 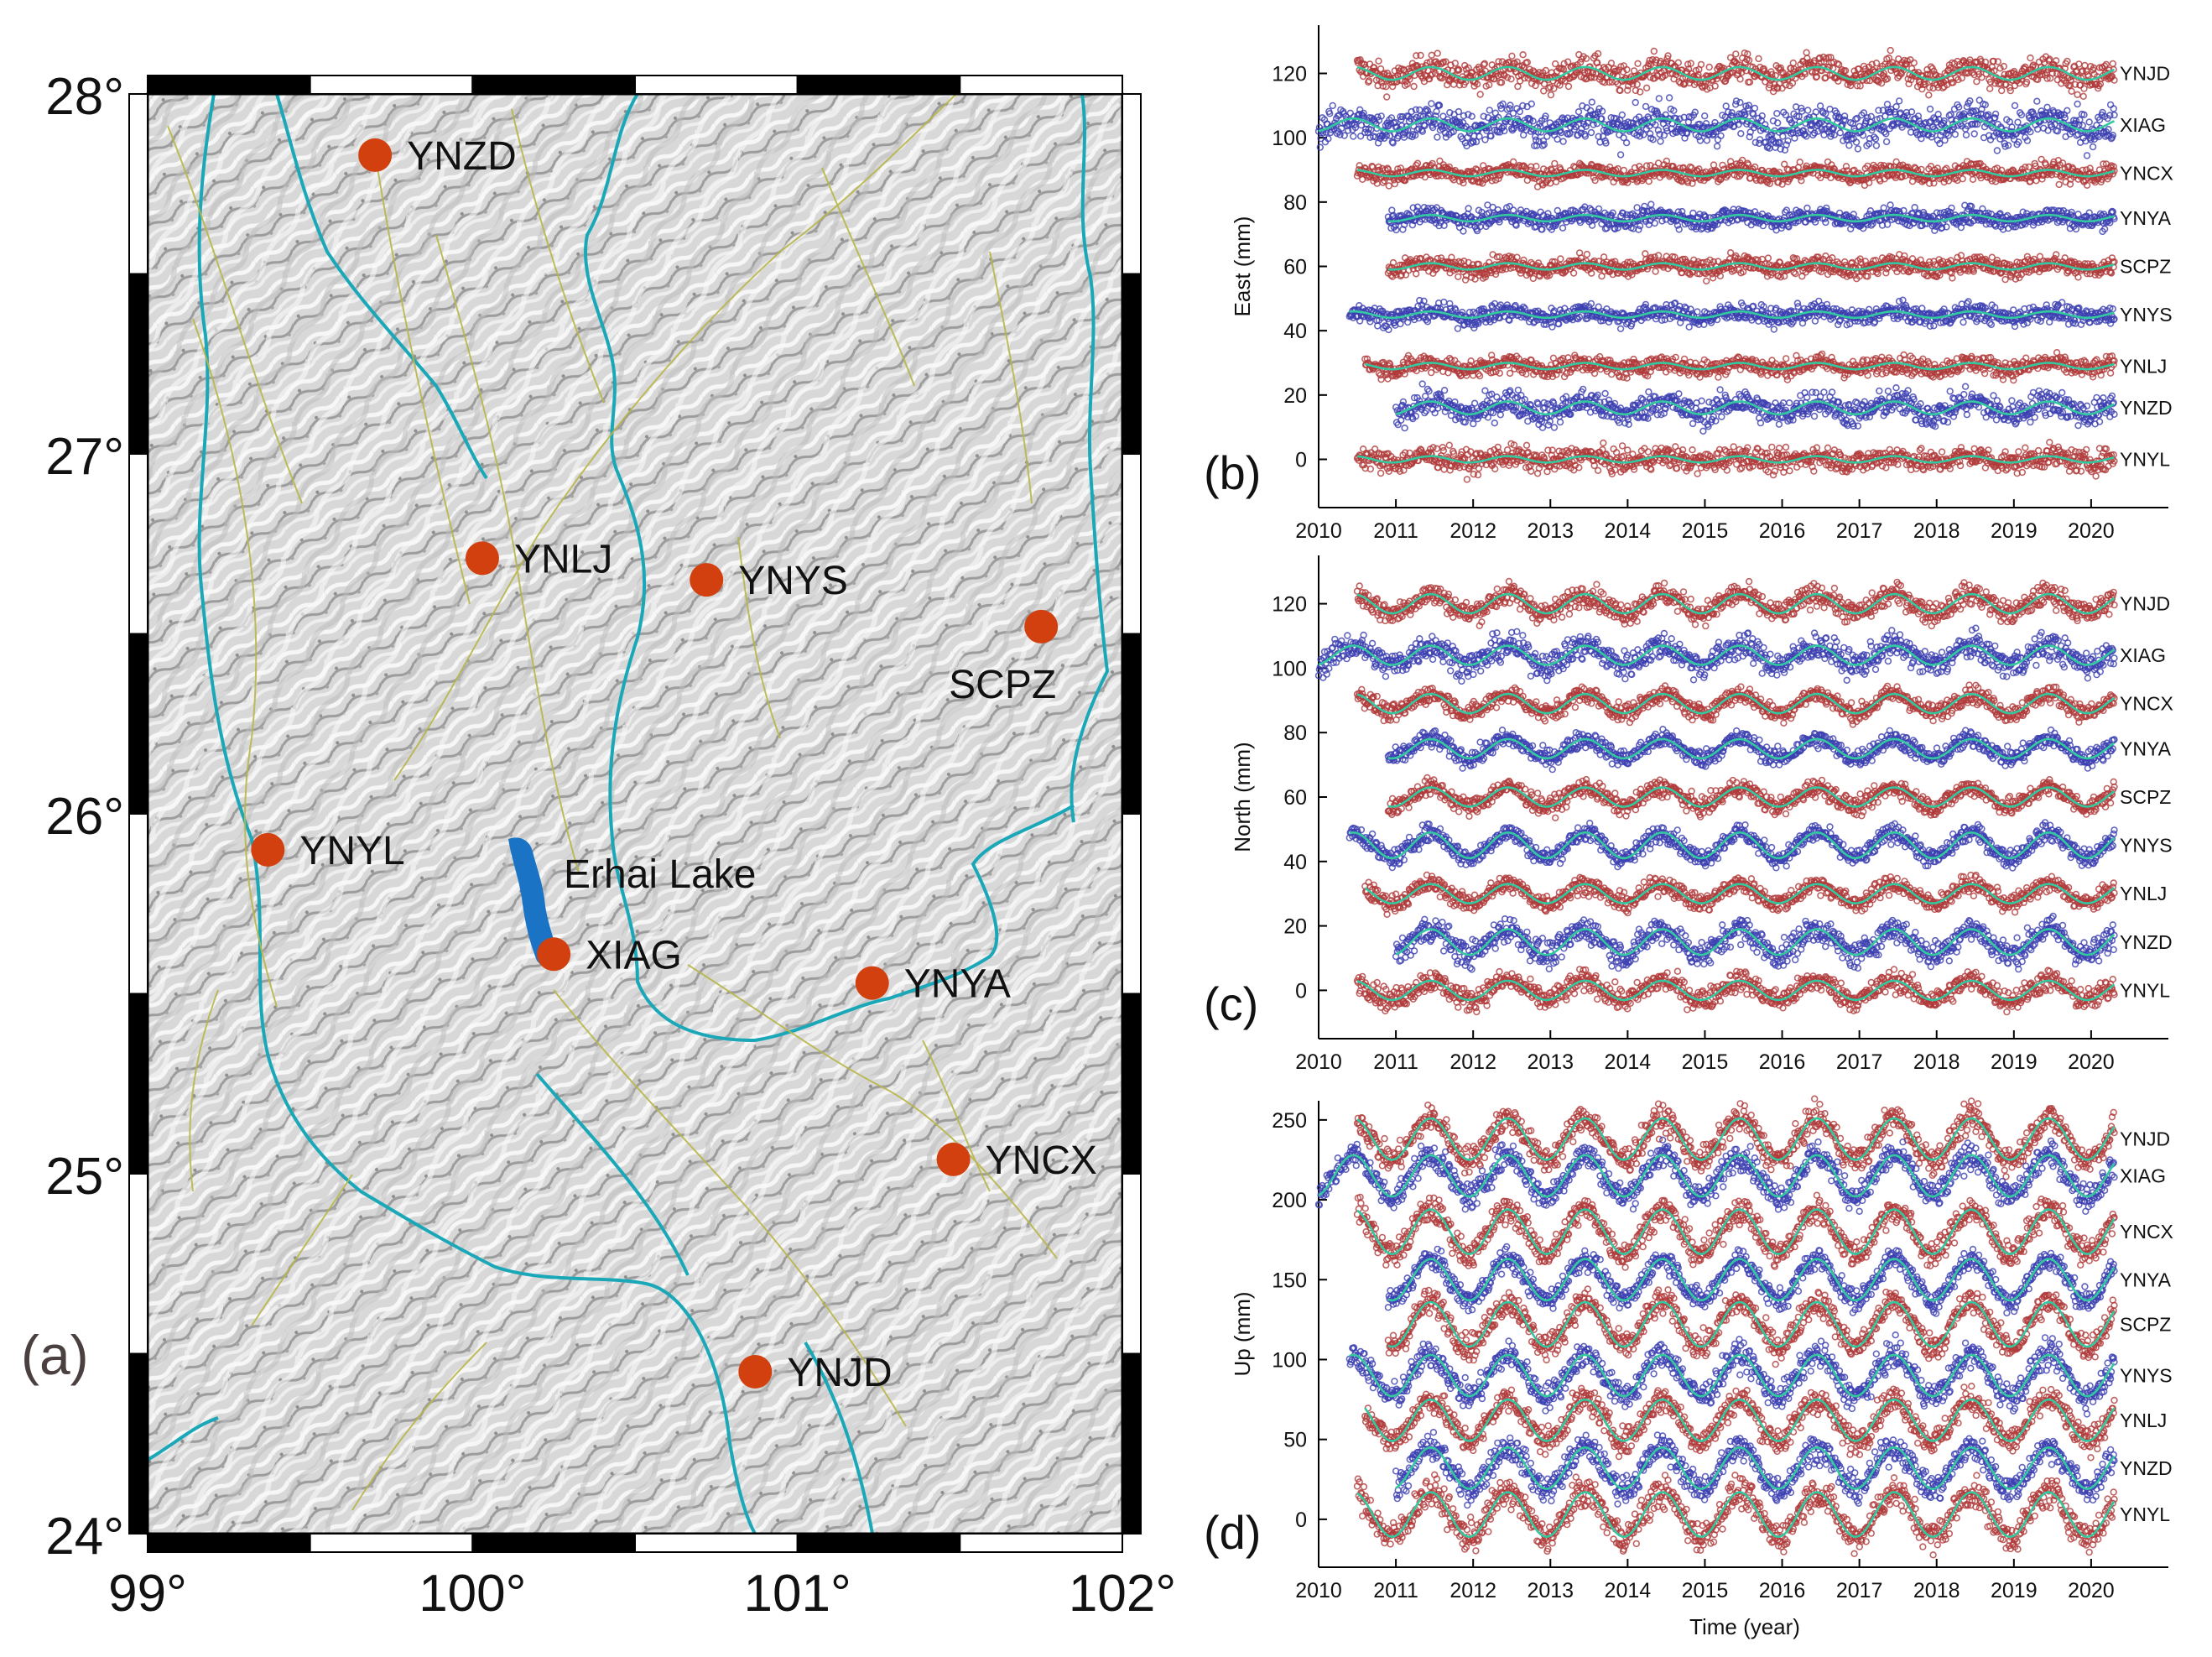 What do you see at coordinates (1295, 396) in the screenshot?
I see `y-tick-label: 20` at bounding box center [1295, 396].